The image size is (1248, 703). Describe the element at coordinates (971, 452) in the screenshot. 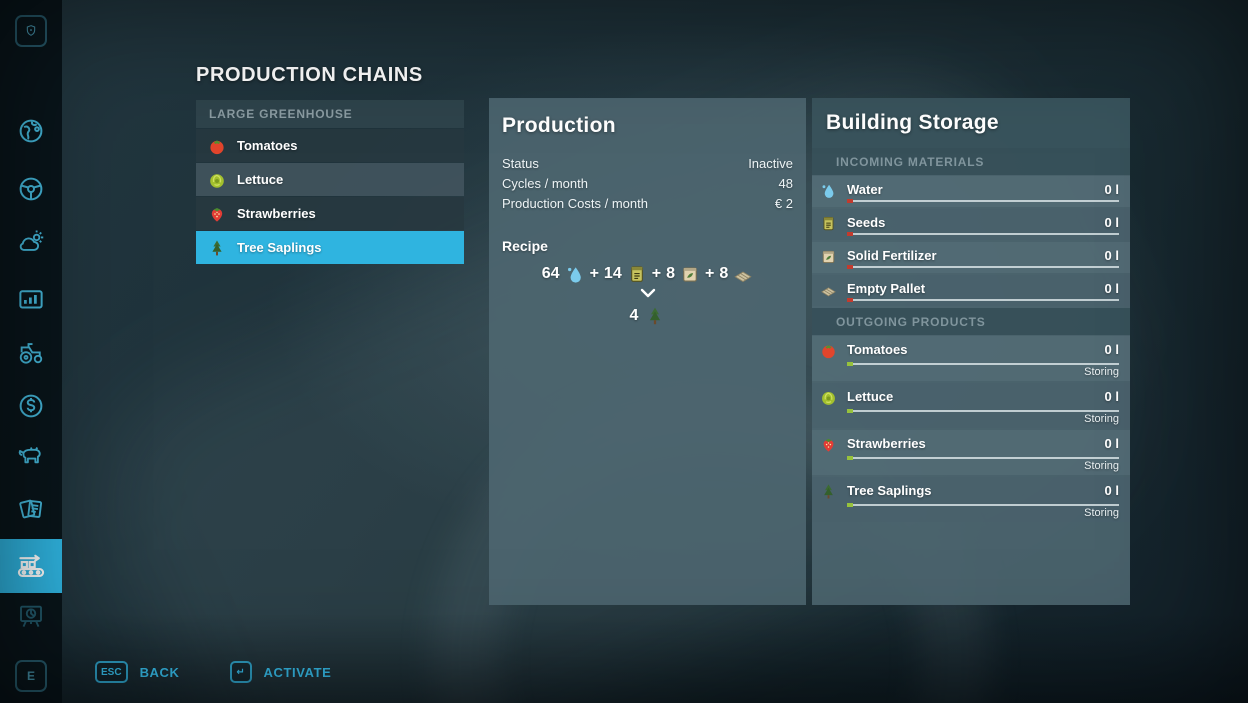

I see `storage-row-strawberries: Strawberries 0 l Storing` at that location.